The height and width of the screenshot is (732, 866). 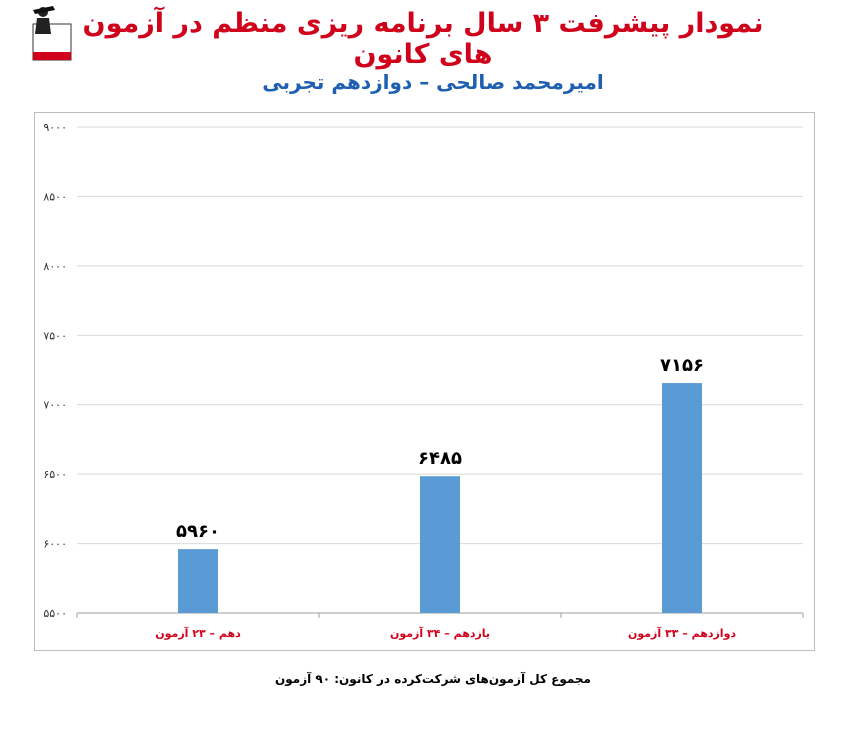 I want to click on y-tick-label: ۸۵۰۰, so click(x=55, y=196).